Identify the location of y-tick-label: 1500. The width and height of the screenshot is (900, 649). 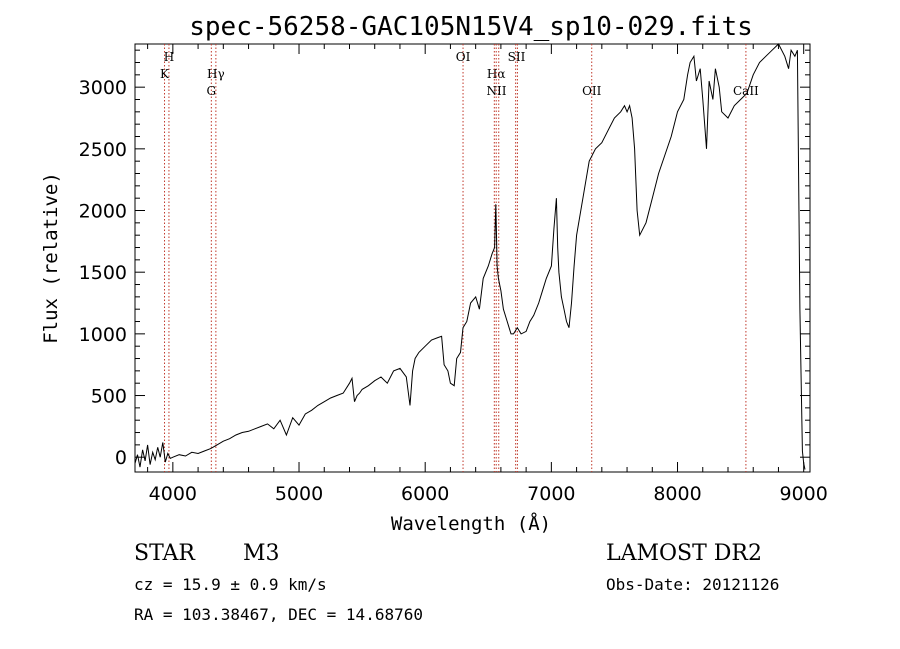
(103, 273).